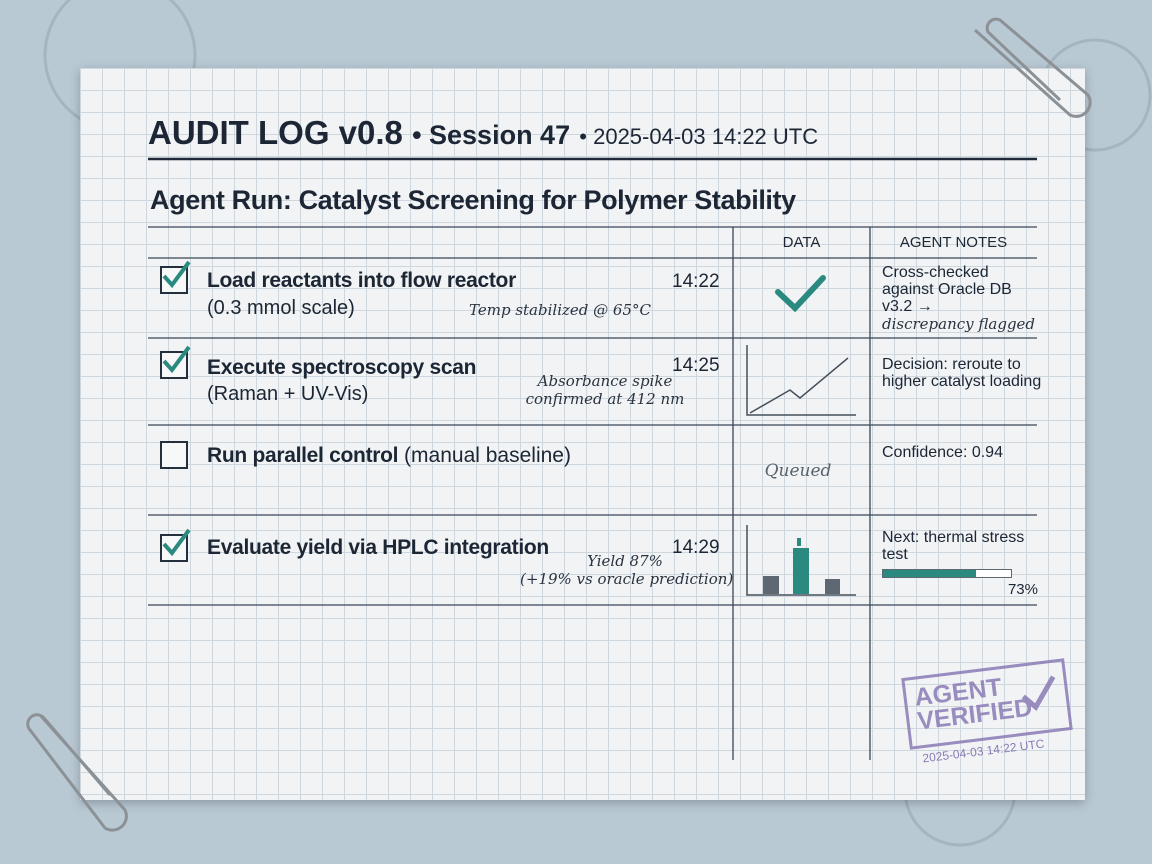 The width and height of the screenshot is (1152, 864). Describe the element at coordinates (605, 399) in the screenshot. I see `annotation: confirmed at 412 nm` at that location.